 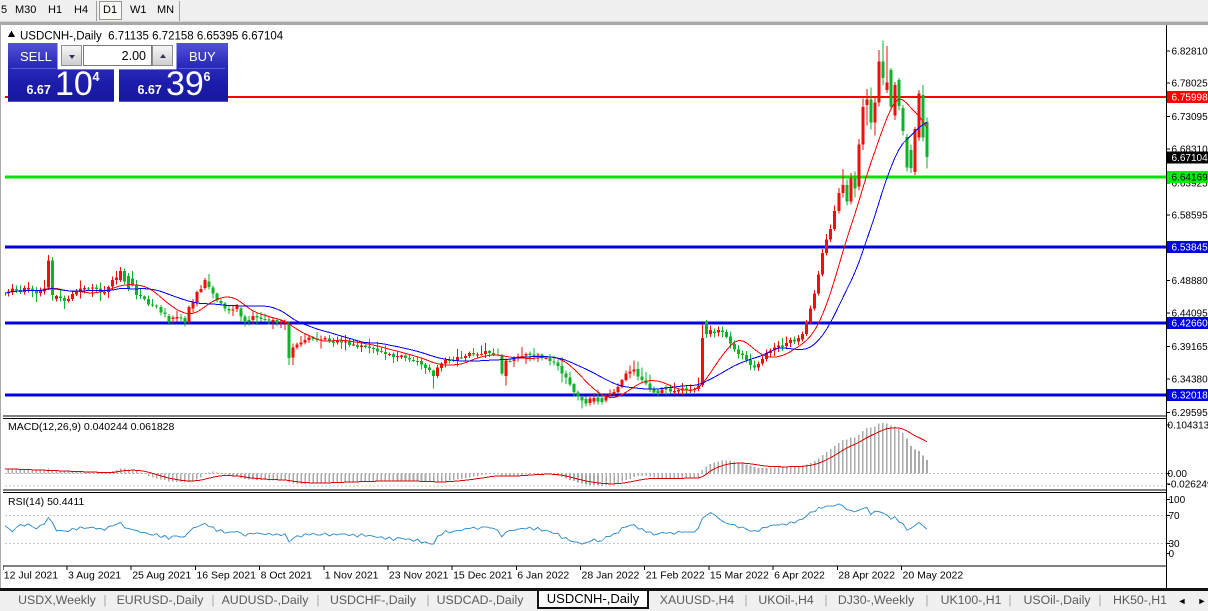 What do you see at coordinates (419, 576) in the screenshot?
I see `svg-text: 23 Nov 2021` at bounding box center [419, 576].